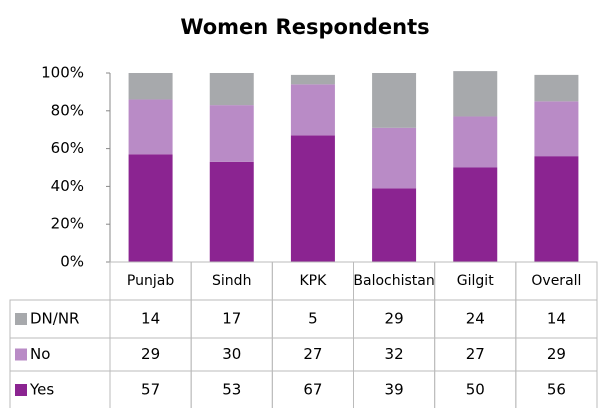 The height and width of the screenshot is (408, 598). What do you see at coordinates (67, 186) in the screenshot?
I see `y-tick-label: 40%` at bounding box center [67, 186].